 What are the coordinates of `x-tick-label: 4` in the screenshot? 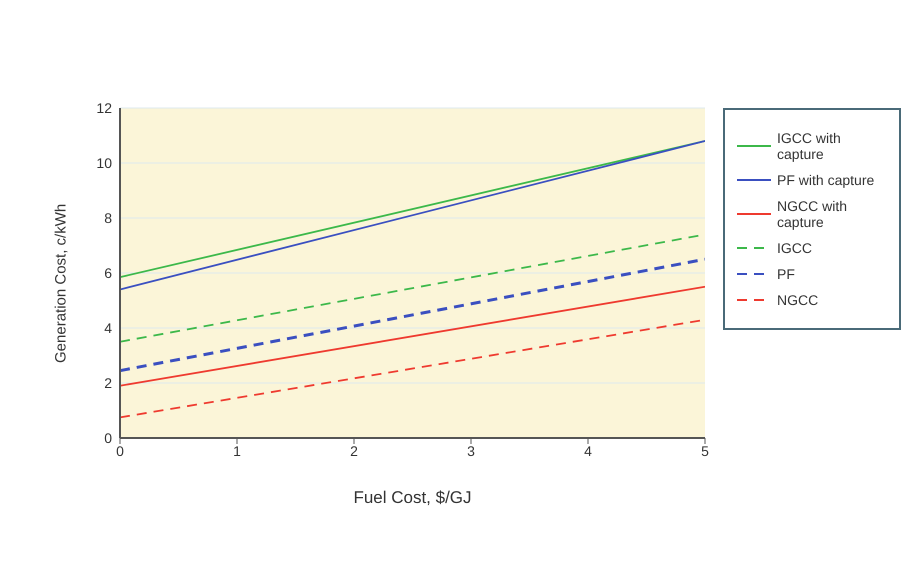 It's located at (588, 450).